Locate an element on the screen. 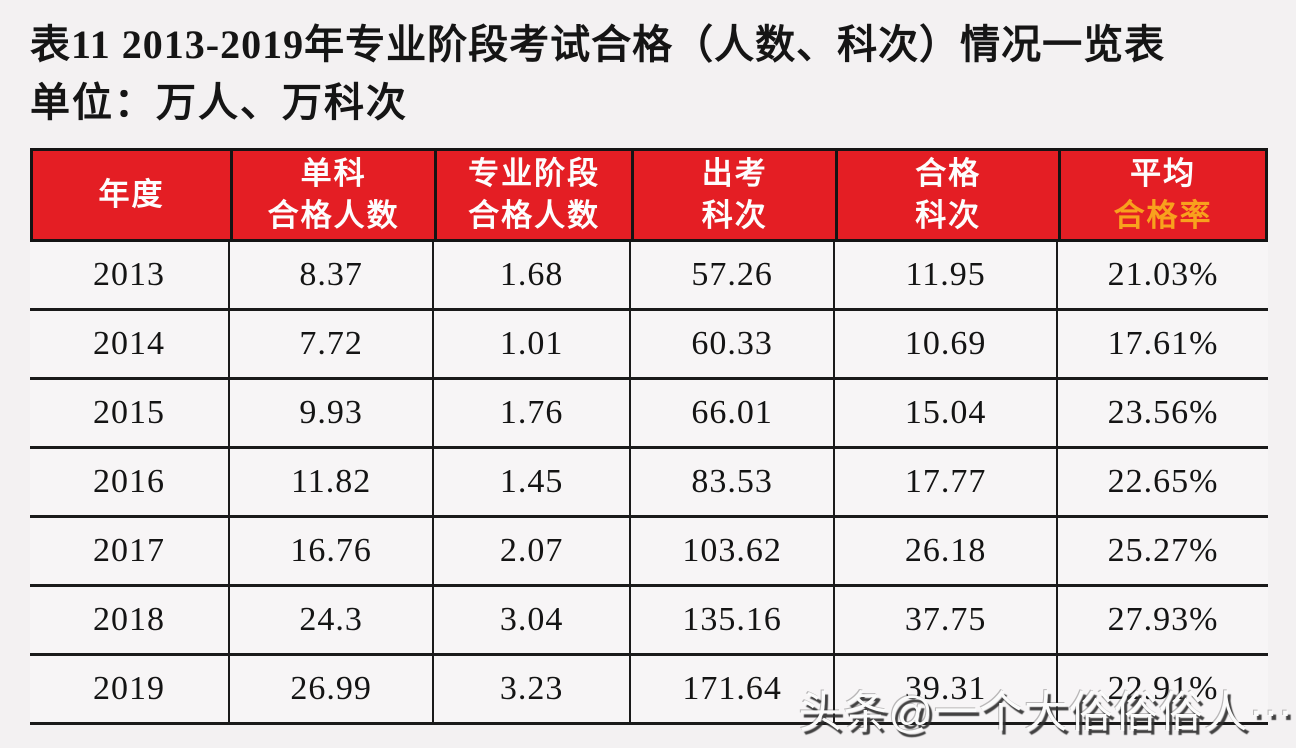  value-cell: 22.91% is located at coordinates (1162, 689).